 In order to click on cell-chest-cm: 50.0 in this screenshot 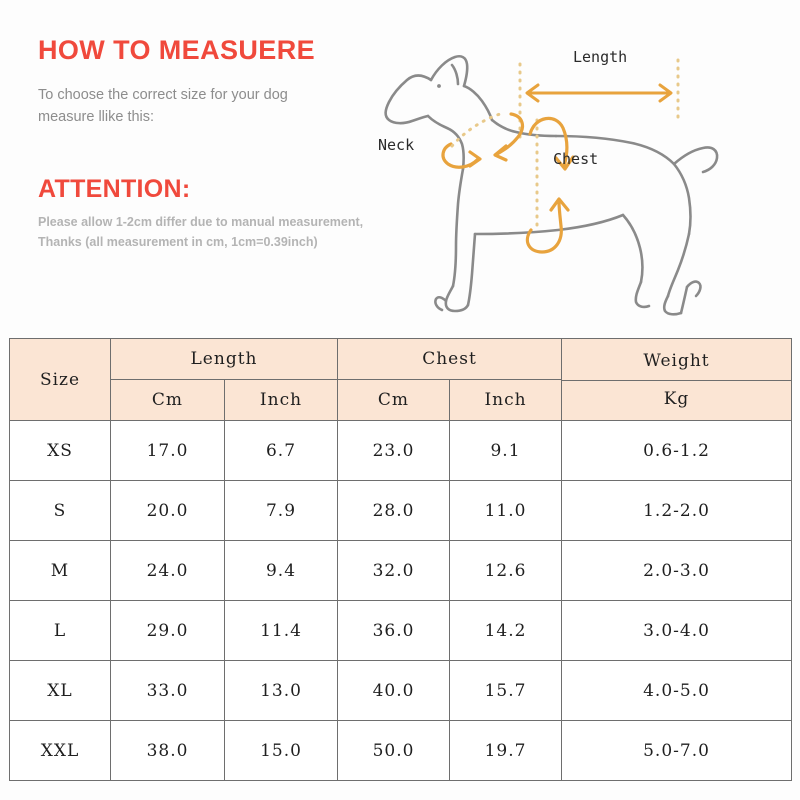, I will do `click(393, 750)`.